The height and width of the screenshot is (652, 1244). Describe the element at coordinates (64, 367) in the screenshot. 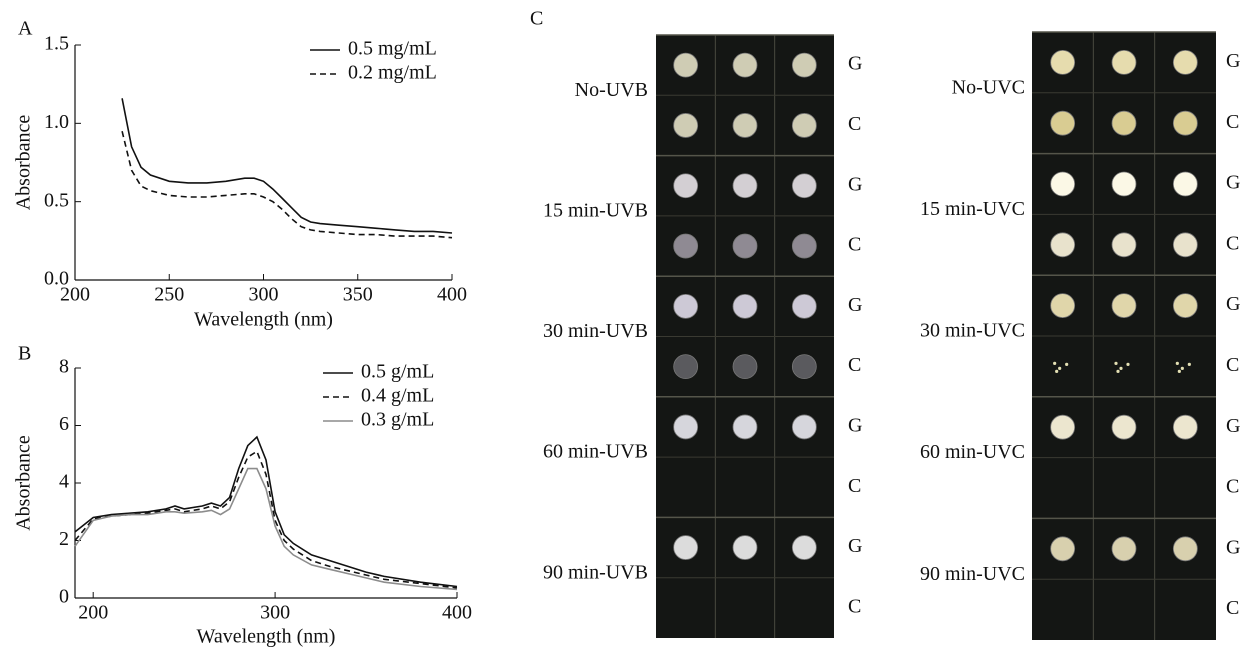

I see `y-tick-label: 8` at that location.